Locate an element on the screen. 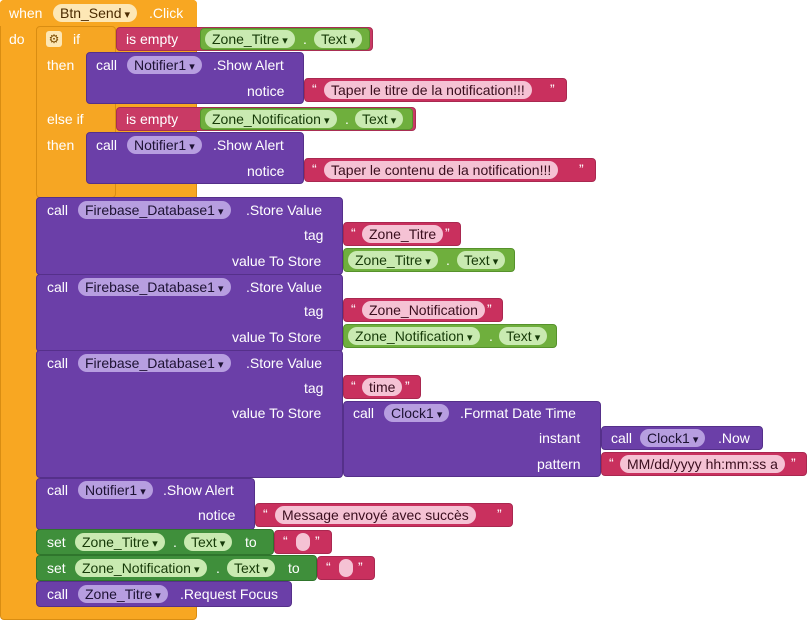 The width and height of the screenshot is (808, 620). close-quote-tag1: ” is located at coordinates (447, 233).